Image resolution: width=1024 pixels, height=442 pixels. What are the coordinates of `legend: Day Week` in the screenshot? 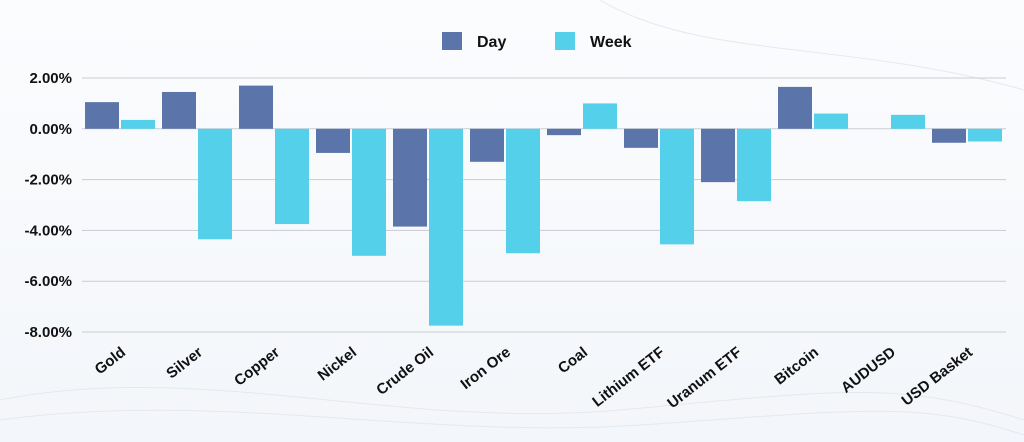 It's located at (537, 41).